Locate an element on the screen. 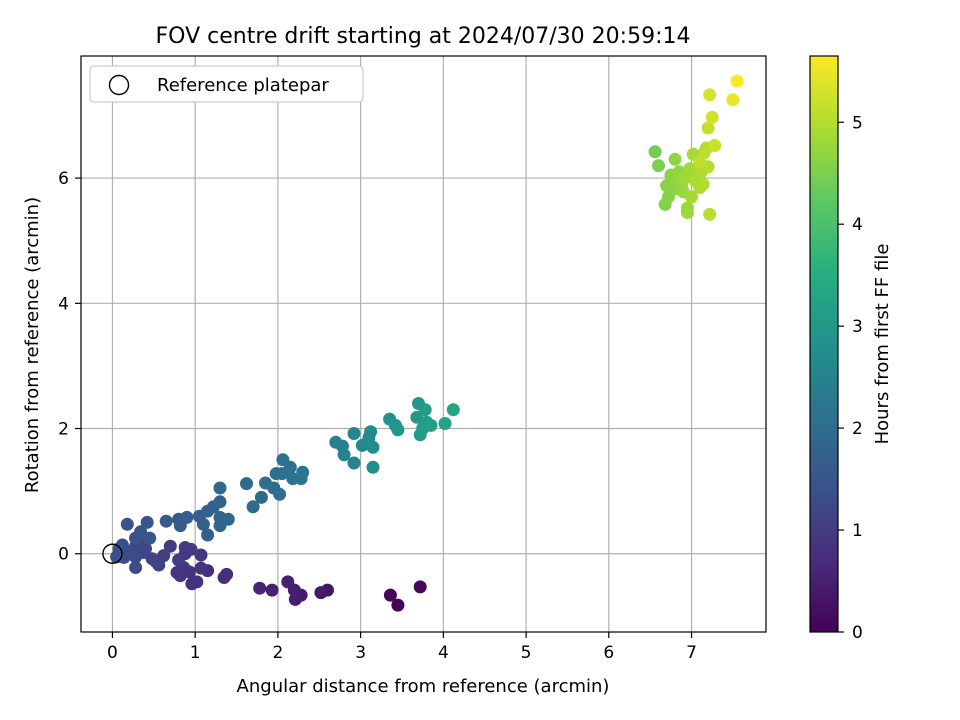  colorbar-tick-label: 3 is located at coordinates (857, 327).